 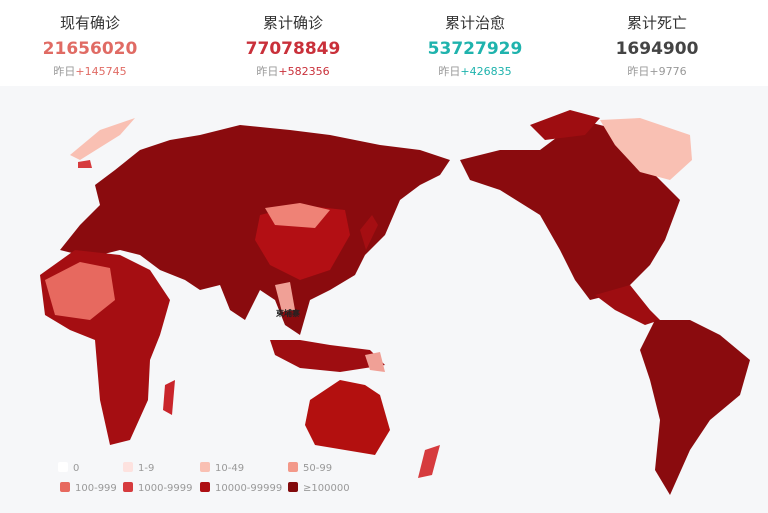 What do you see at coordinates (369, 232) in the screenshot?
I see `region-japan` at bounding box center [369, 232].